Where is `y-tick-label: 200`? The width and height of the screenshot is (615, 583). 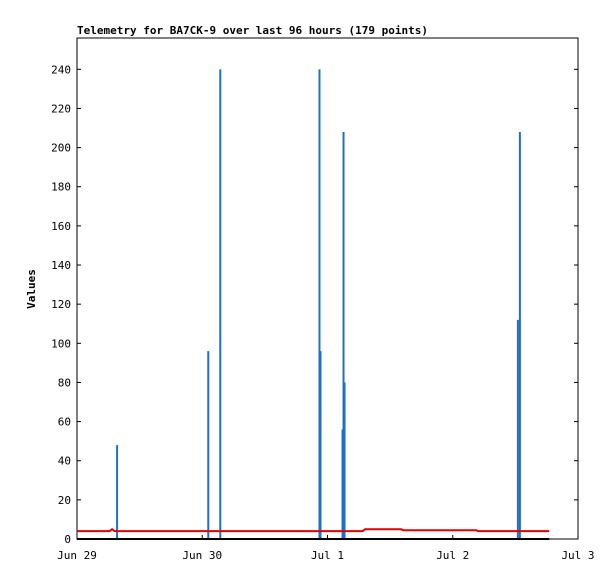 y-tick-label: 200 is located at coordinates (61, 148).